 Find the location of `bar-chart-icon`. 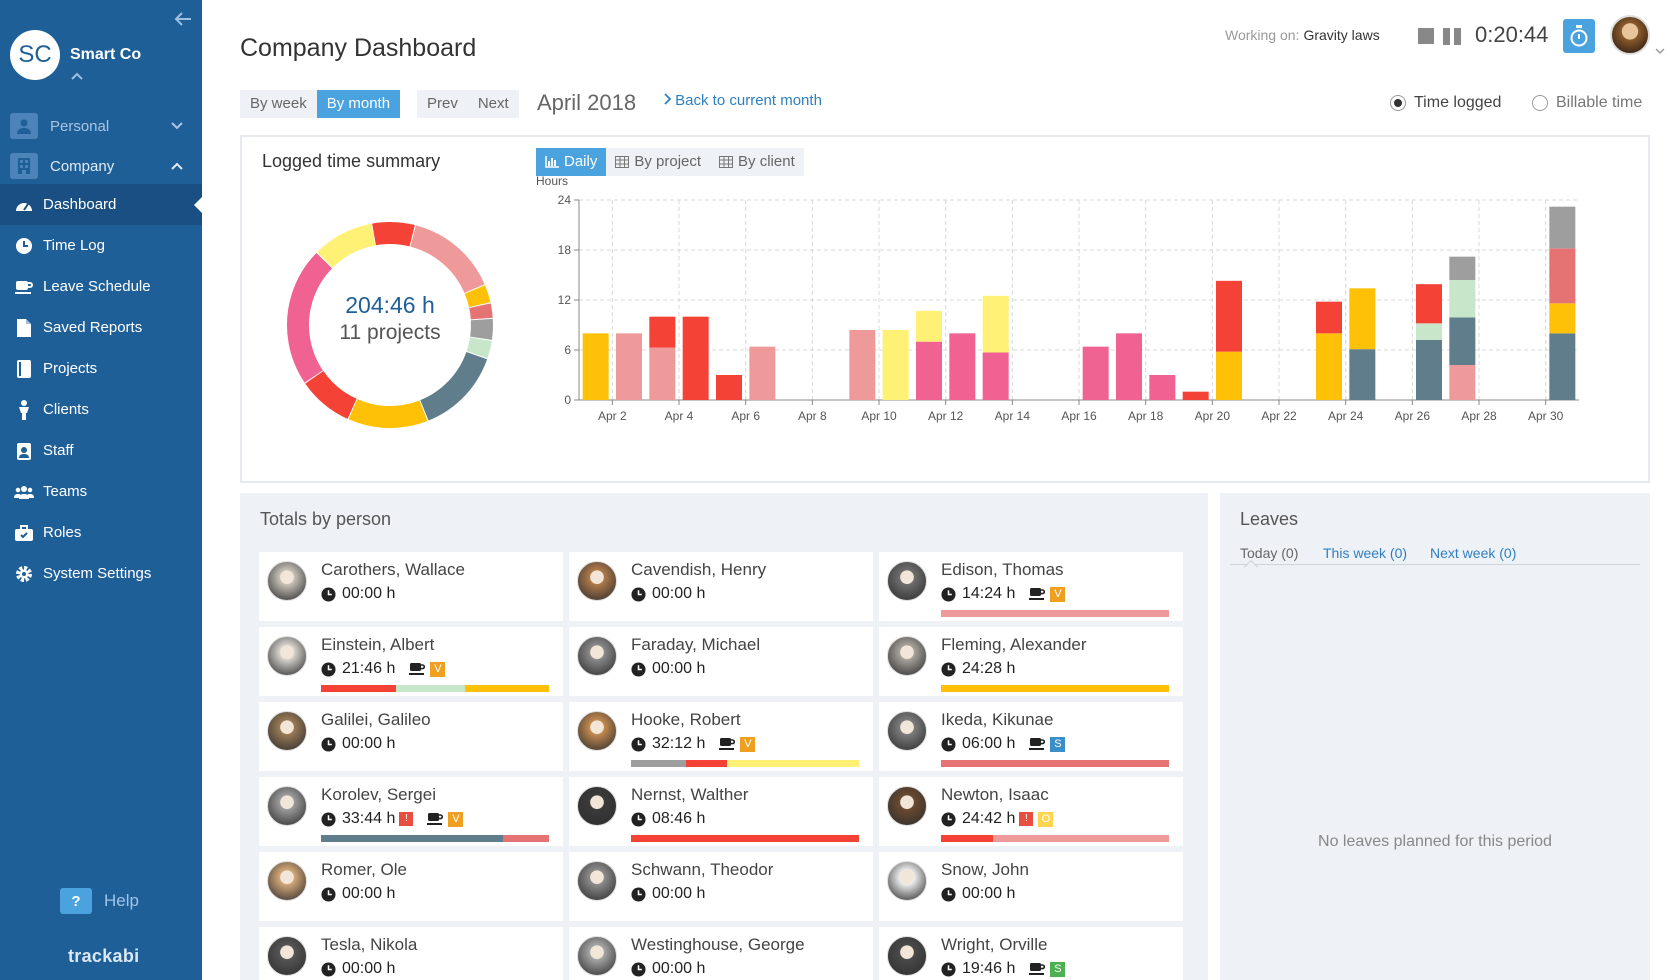

bar-chart-icon is located at coordinates (552, 162).